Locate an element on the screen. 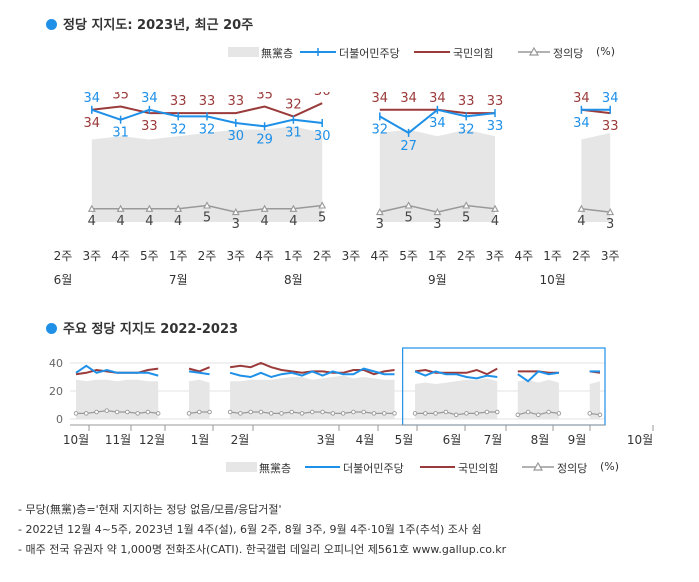 This screenshot has width=699, height=582. dp-label: 33 is located at coordinates (495, 126).